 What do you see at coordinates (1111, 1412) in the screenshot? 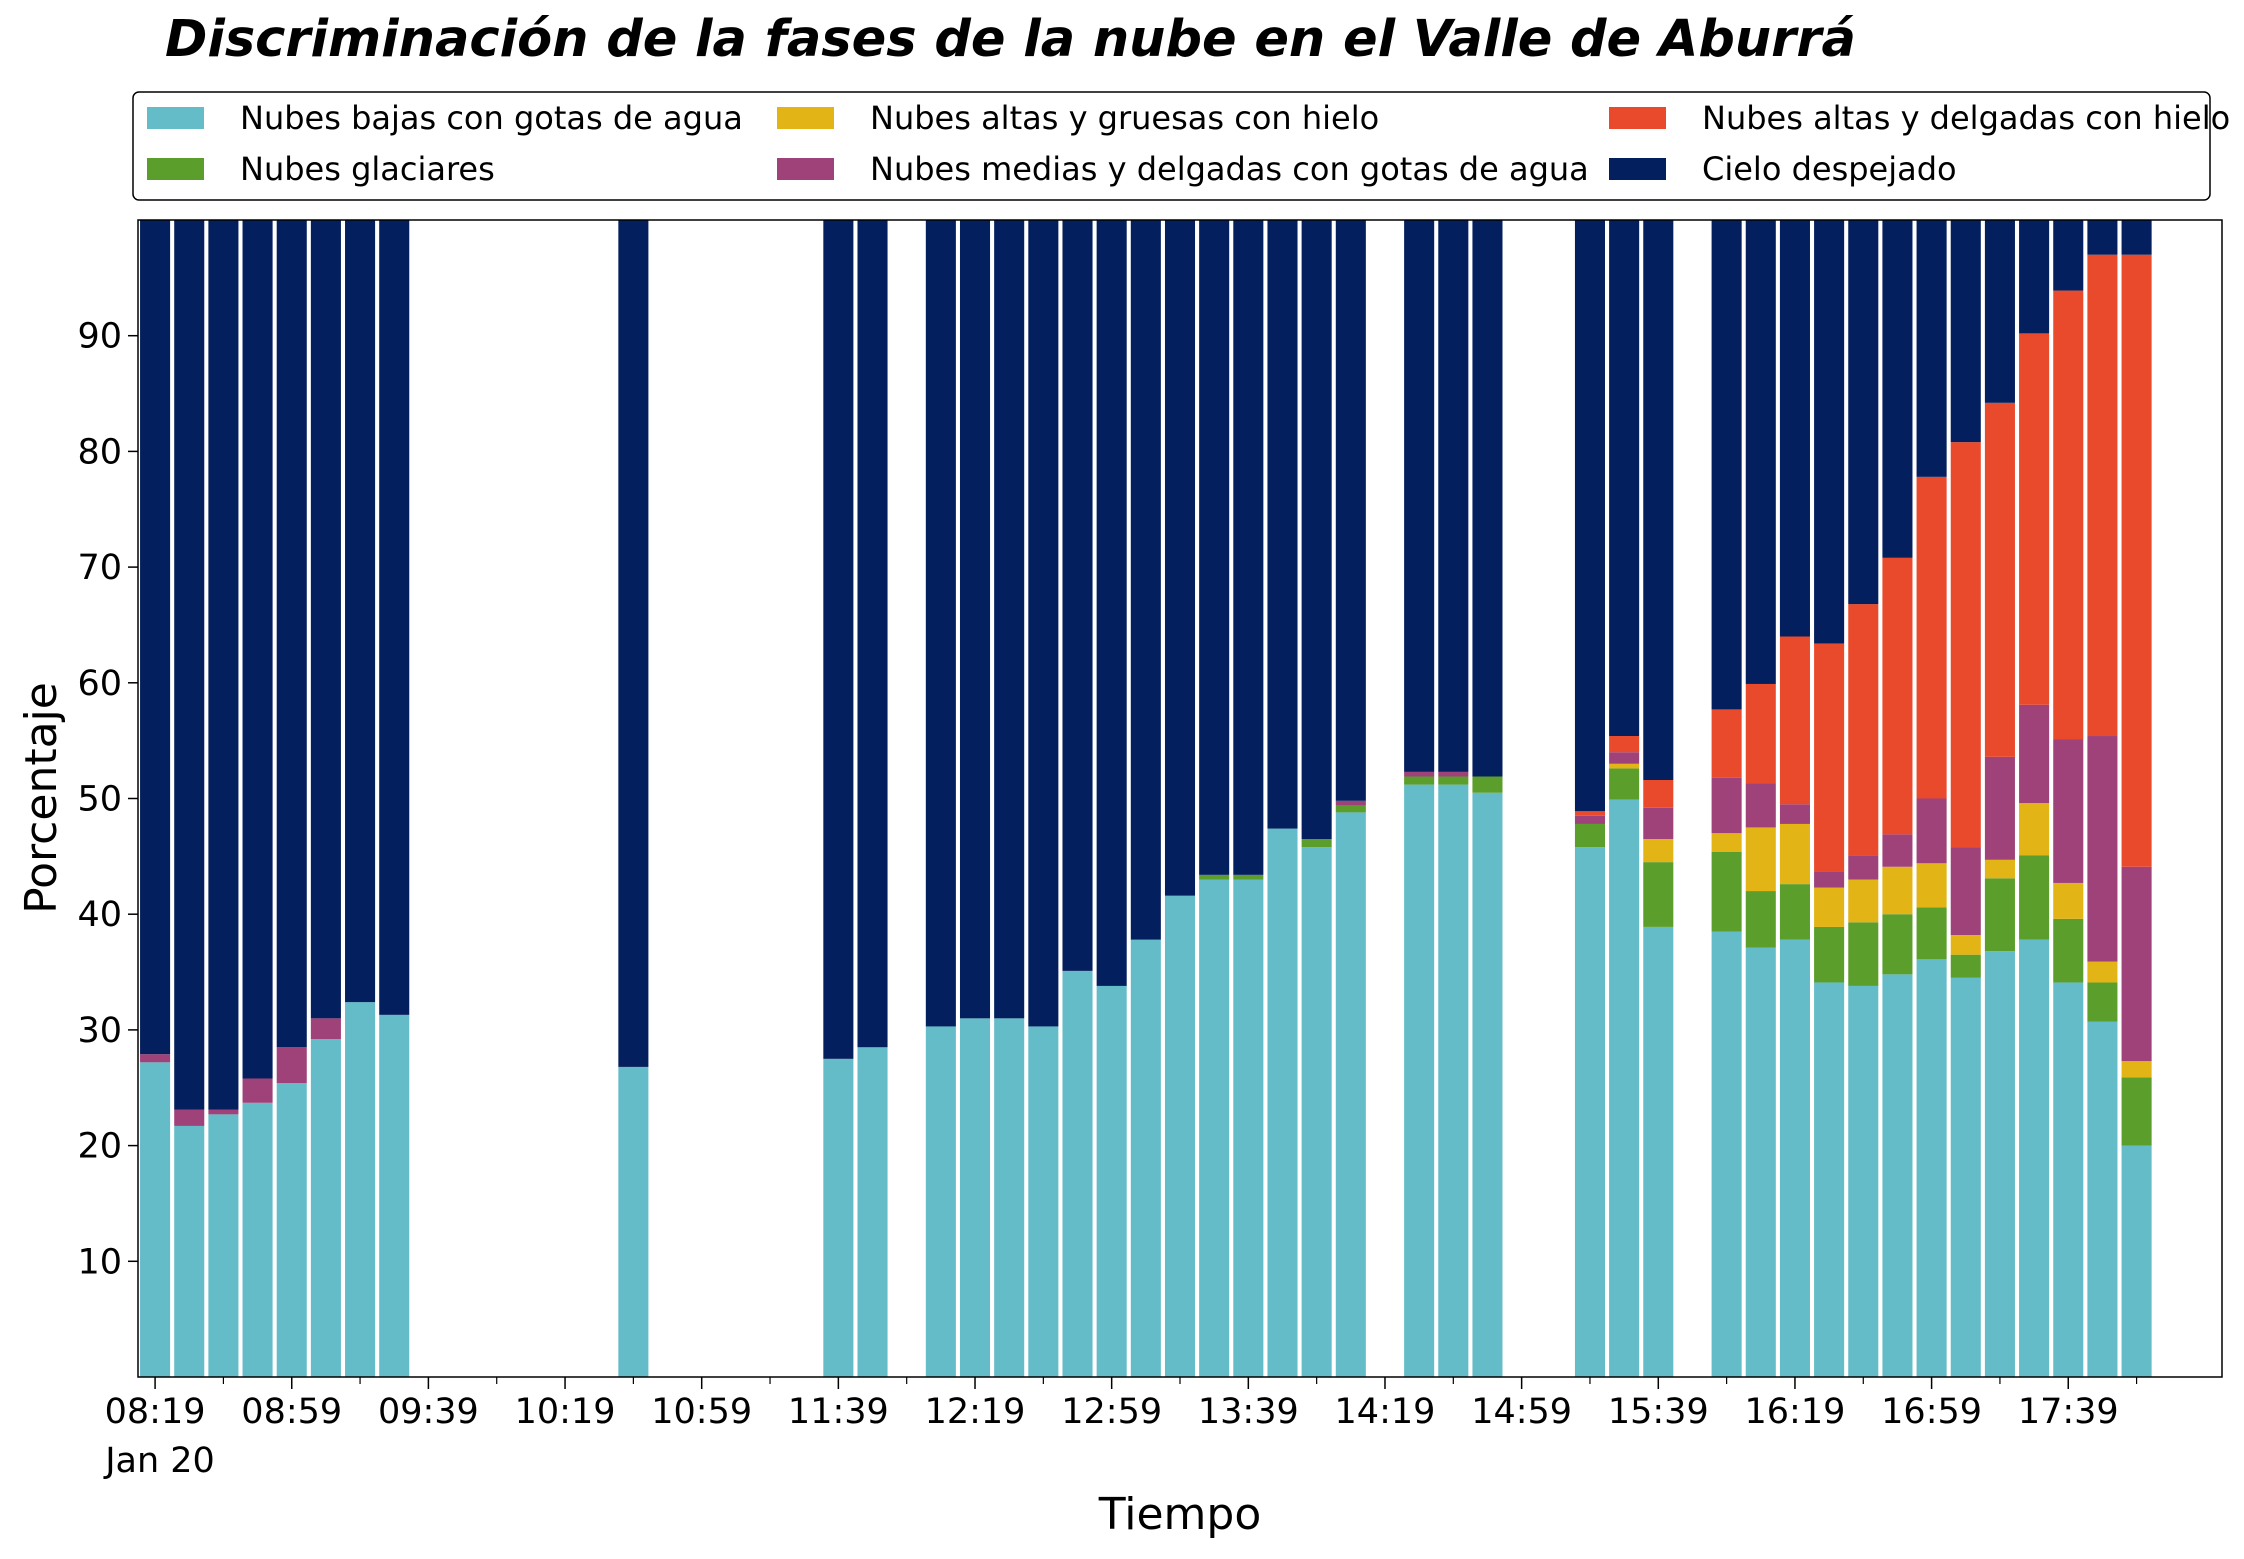
I see `x-tick-label-7: 12:59` at bounding box center [1111, 1412].